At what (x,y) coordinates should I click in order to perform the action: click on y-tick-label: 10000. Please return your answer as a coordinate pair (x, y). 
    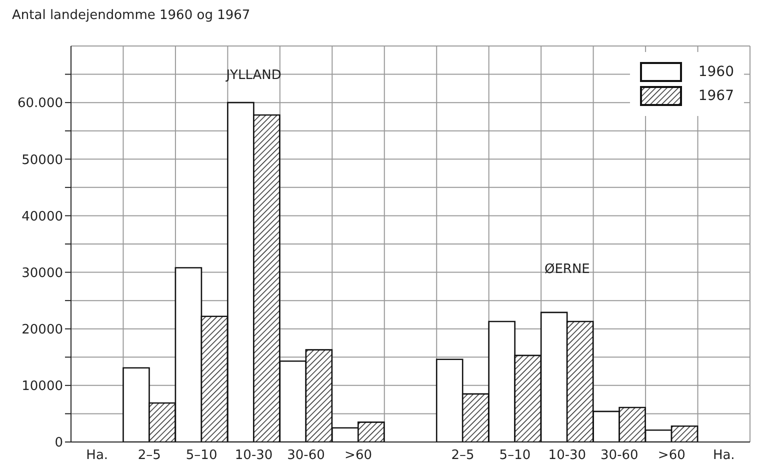
    Looking at the image, I should click on (42, 386).